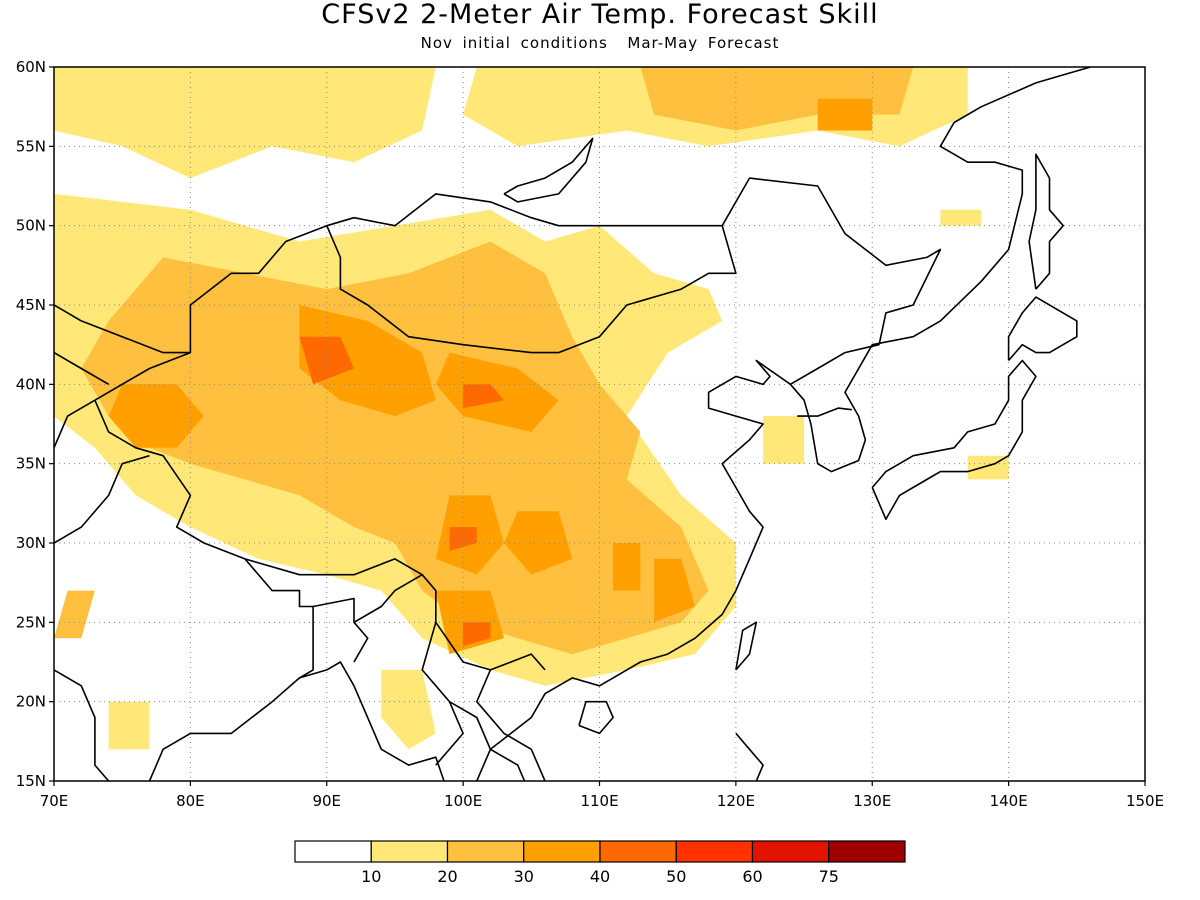 The width and height of the screenshot is (1200, 900). Describe the element at coordinates (31, 226) in the screenshot. I see `lat-label-50N: 50N` at that location.